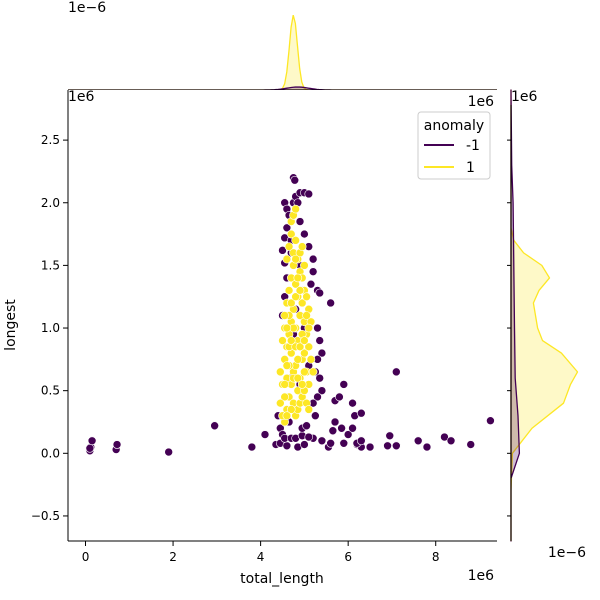 This screenshot has height=600, width=600. I want to click on x-top-offset-label: 1e6, so click(481, 102).